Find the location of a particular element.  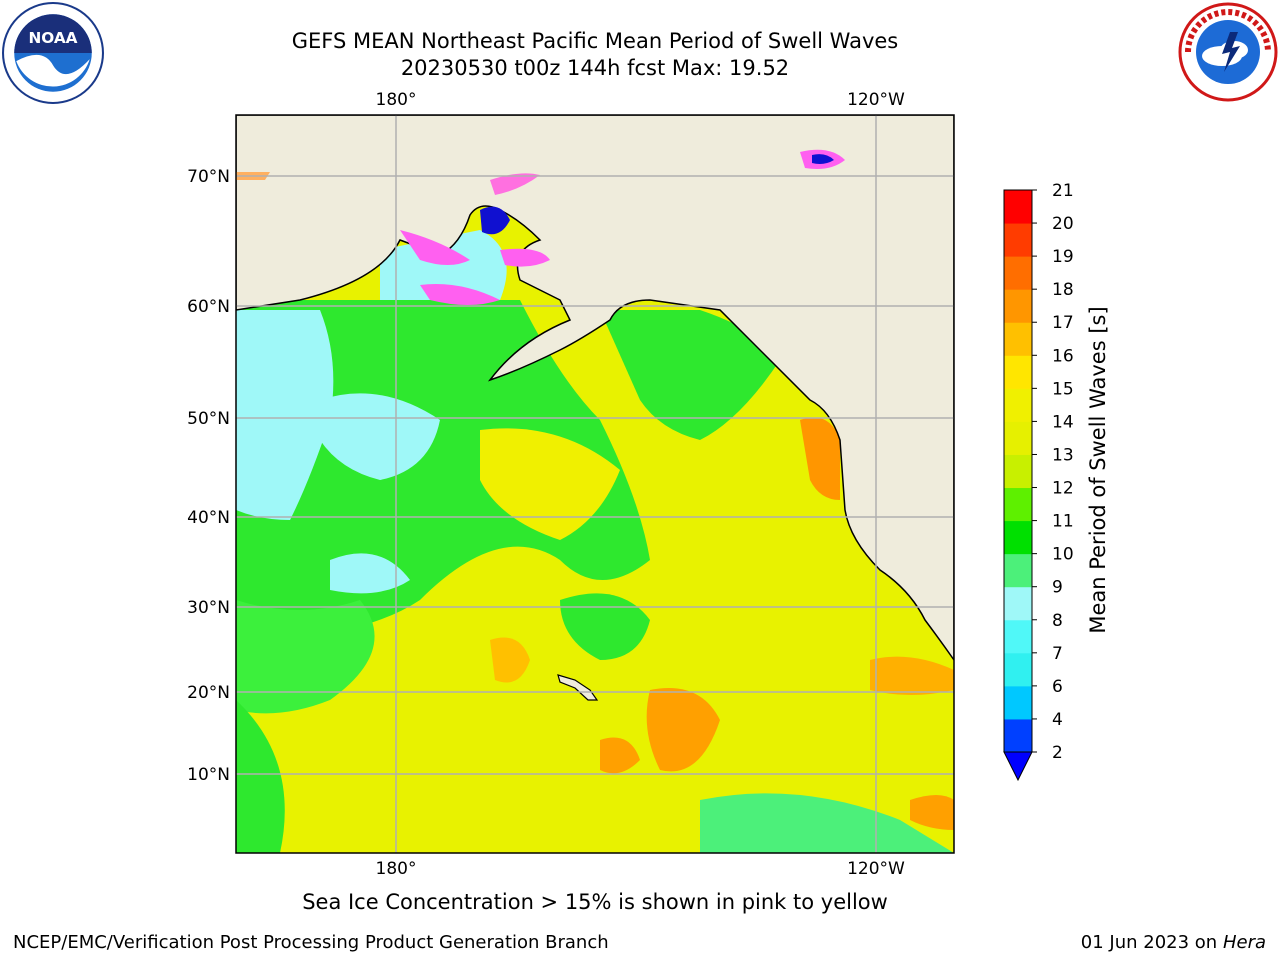

colorbar: 2 4 6 7 8 9 10 11 12 13 14 15 16 17 18 19 20 21 is located at coordinates (1038, 481).